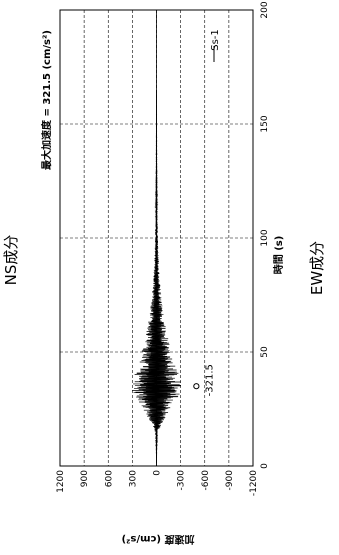 This screenshot has height=555, width=339. Describe the element at coordinates (196, 386) in the screenshot. I see `peak-marker` at that location.